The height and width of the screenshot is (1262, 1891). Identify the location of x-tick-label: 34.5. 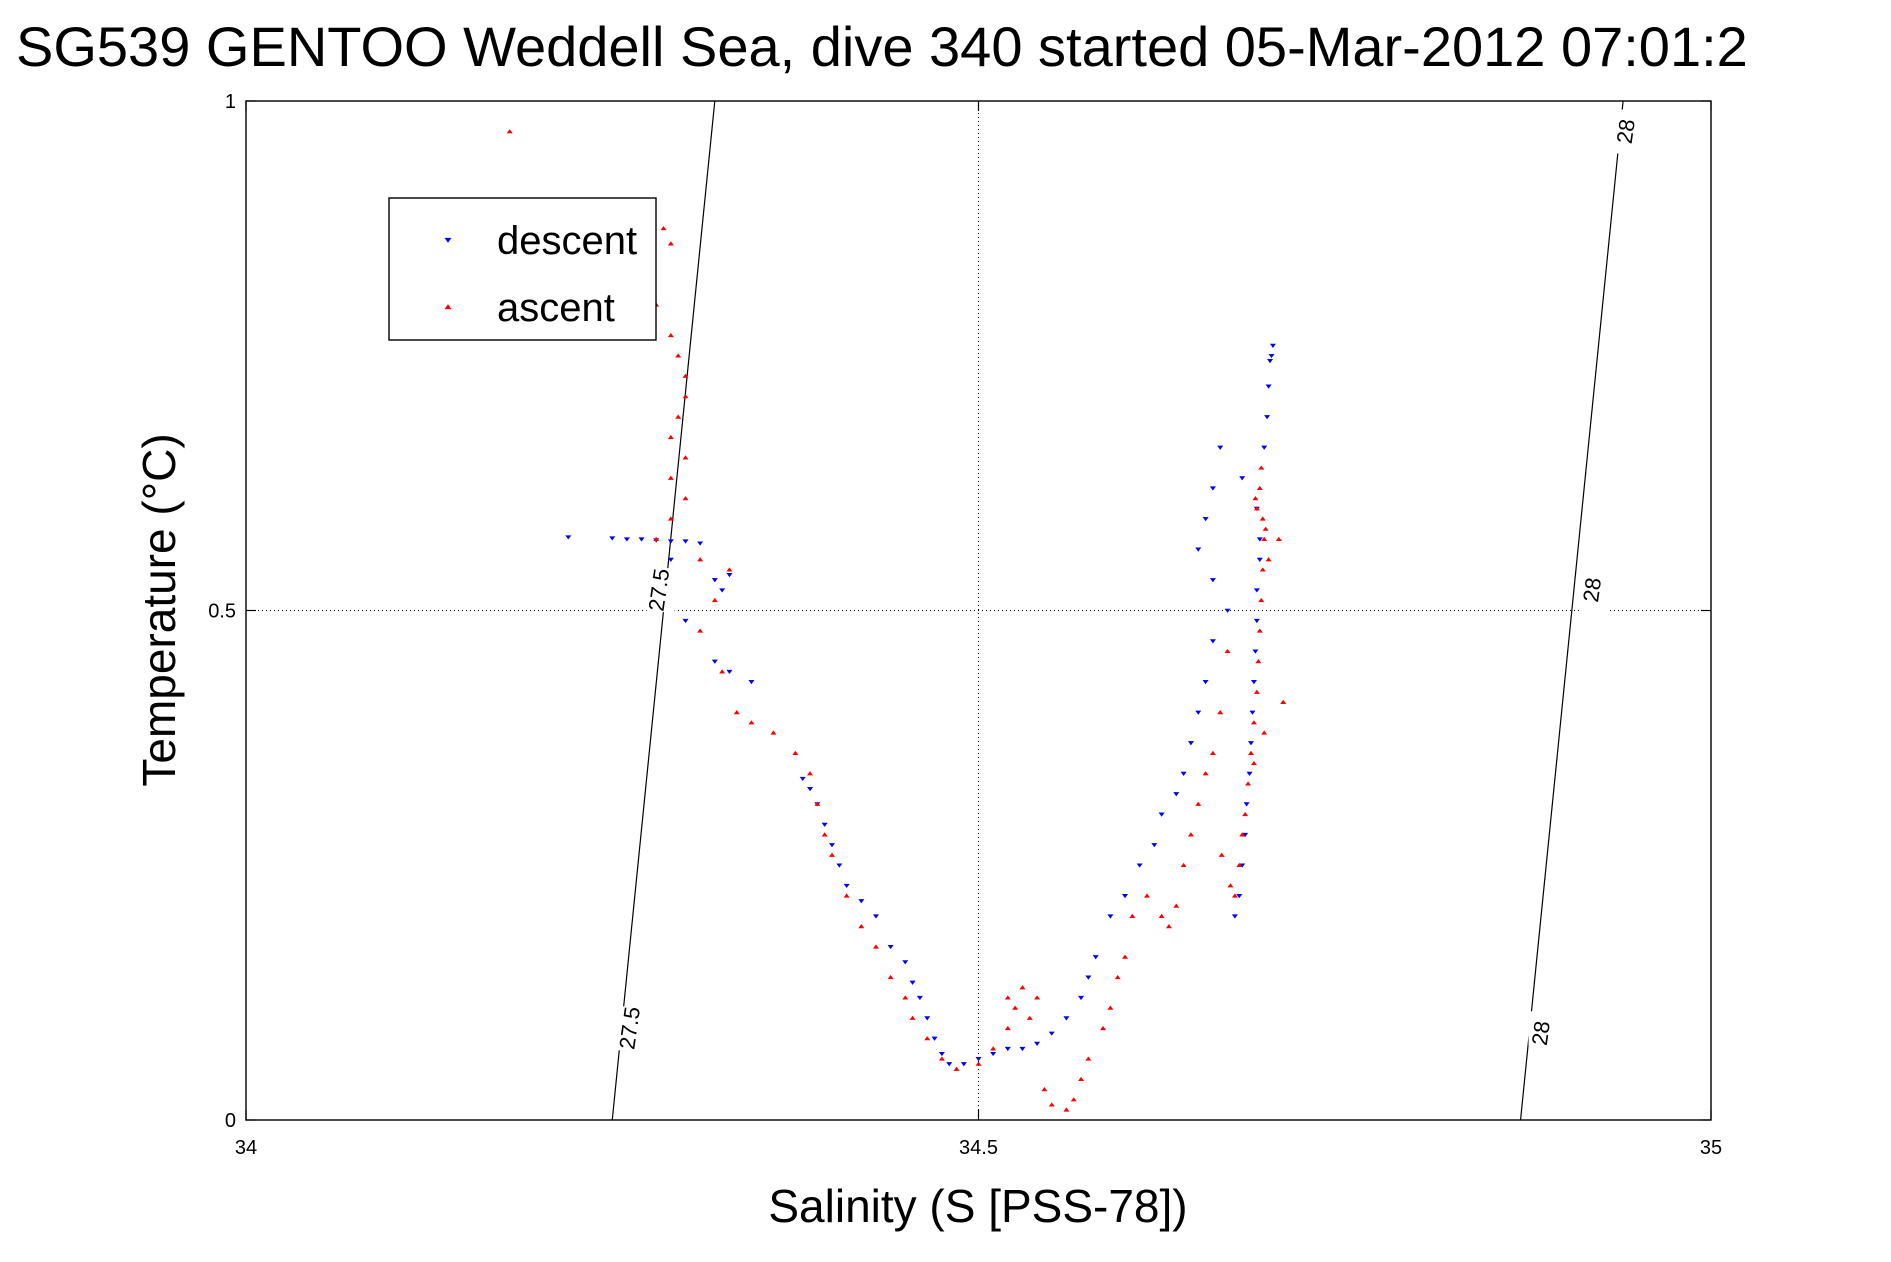
(978, 1148).